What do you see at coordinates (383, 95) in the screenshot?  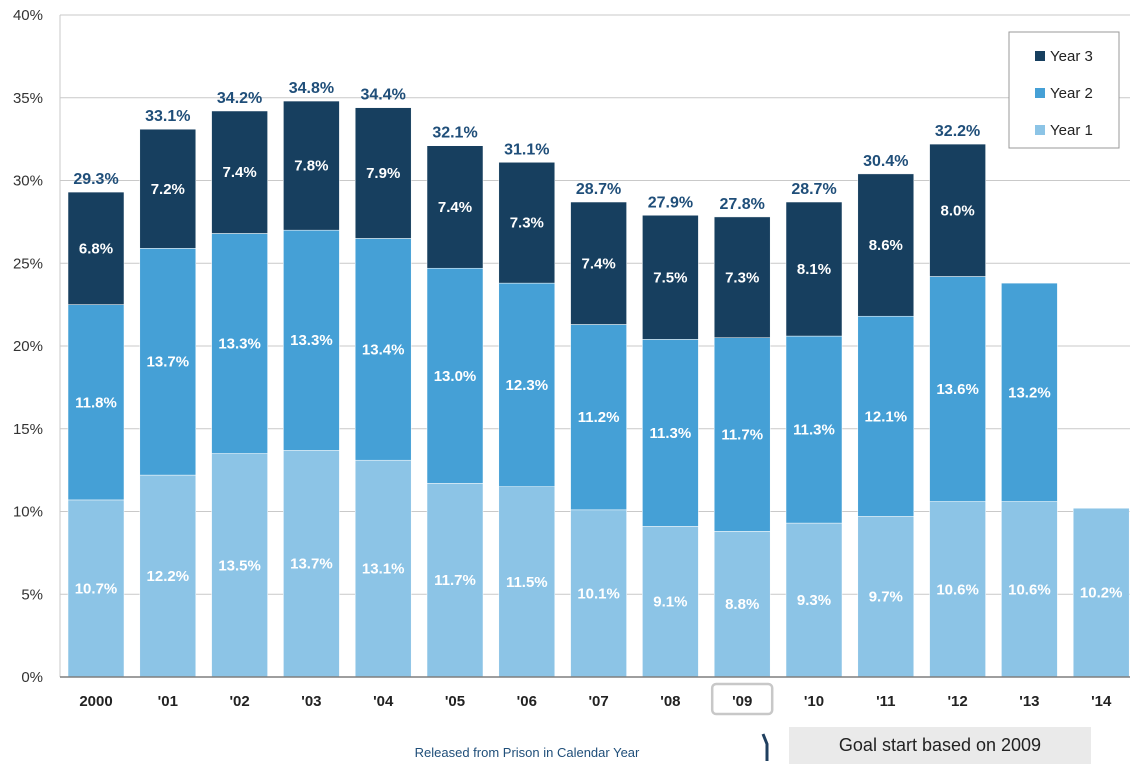 I see `total-label: 34.4%` at bounding box center [383, 95].